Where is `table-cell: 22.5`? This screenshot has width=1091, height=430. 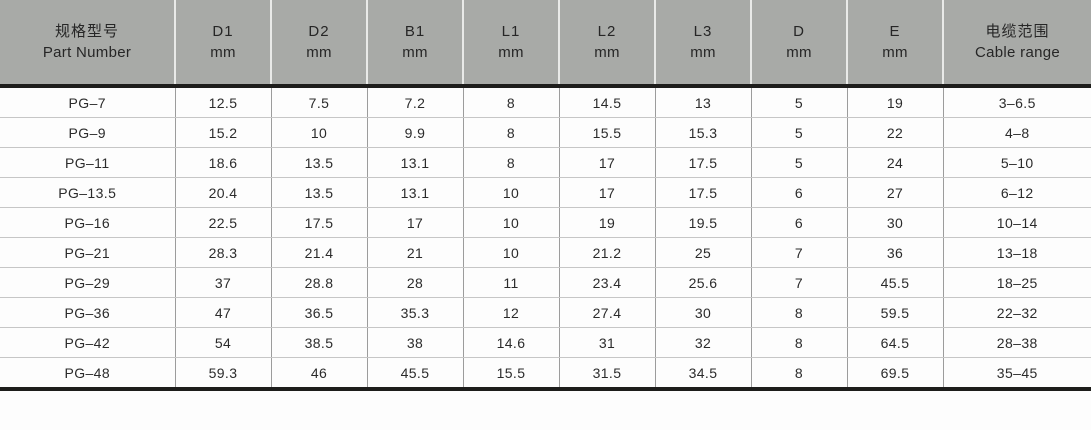
table-cell: 22.5 is located at coordinates (222, 222).